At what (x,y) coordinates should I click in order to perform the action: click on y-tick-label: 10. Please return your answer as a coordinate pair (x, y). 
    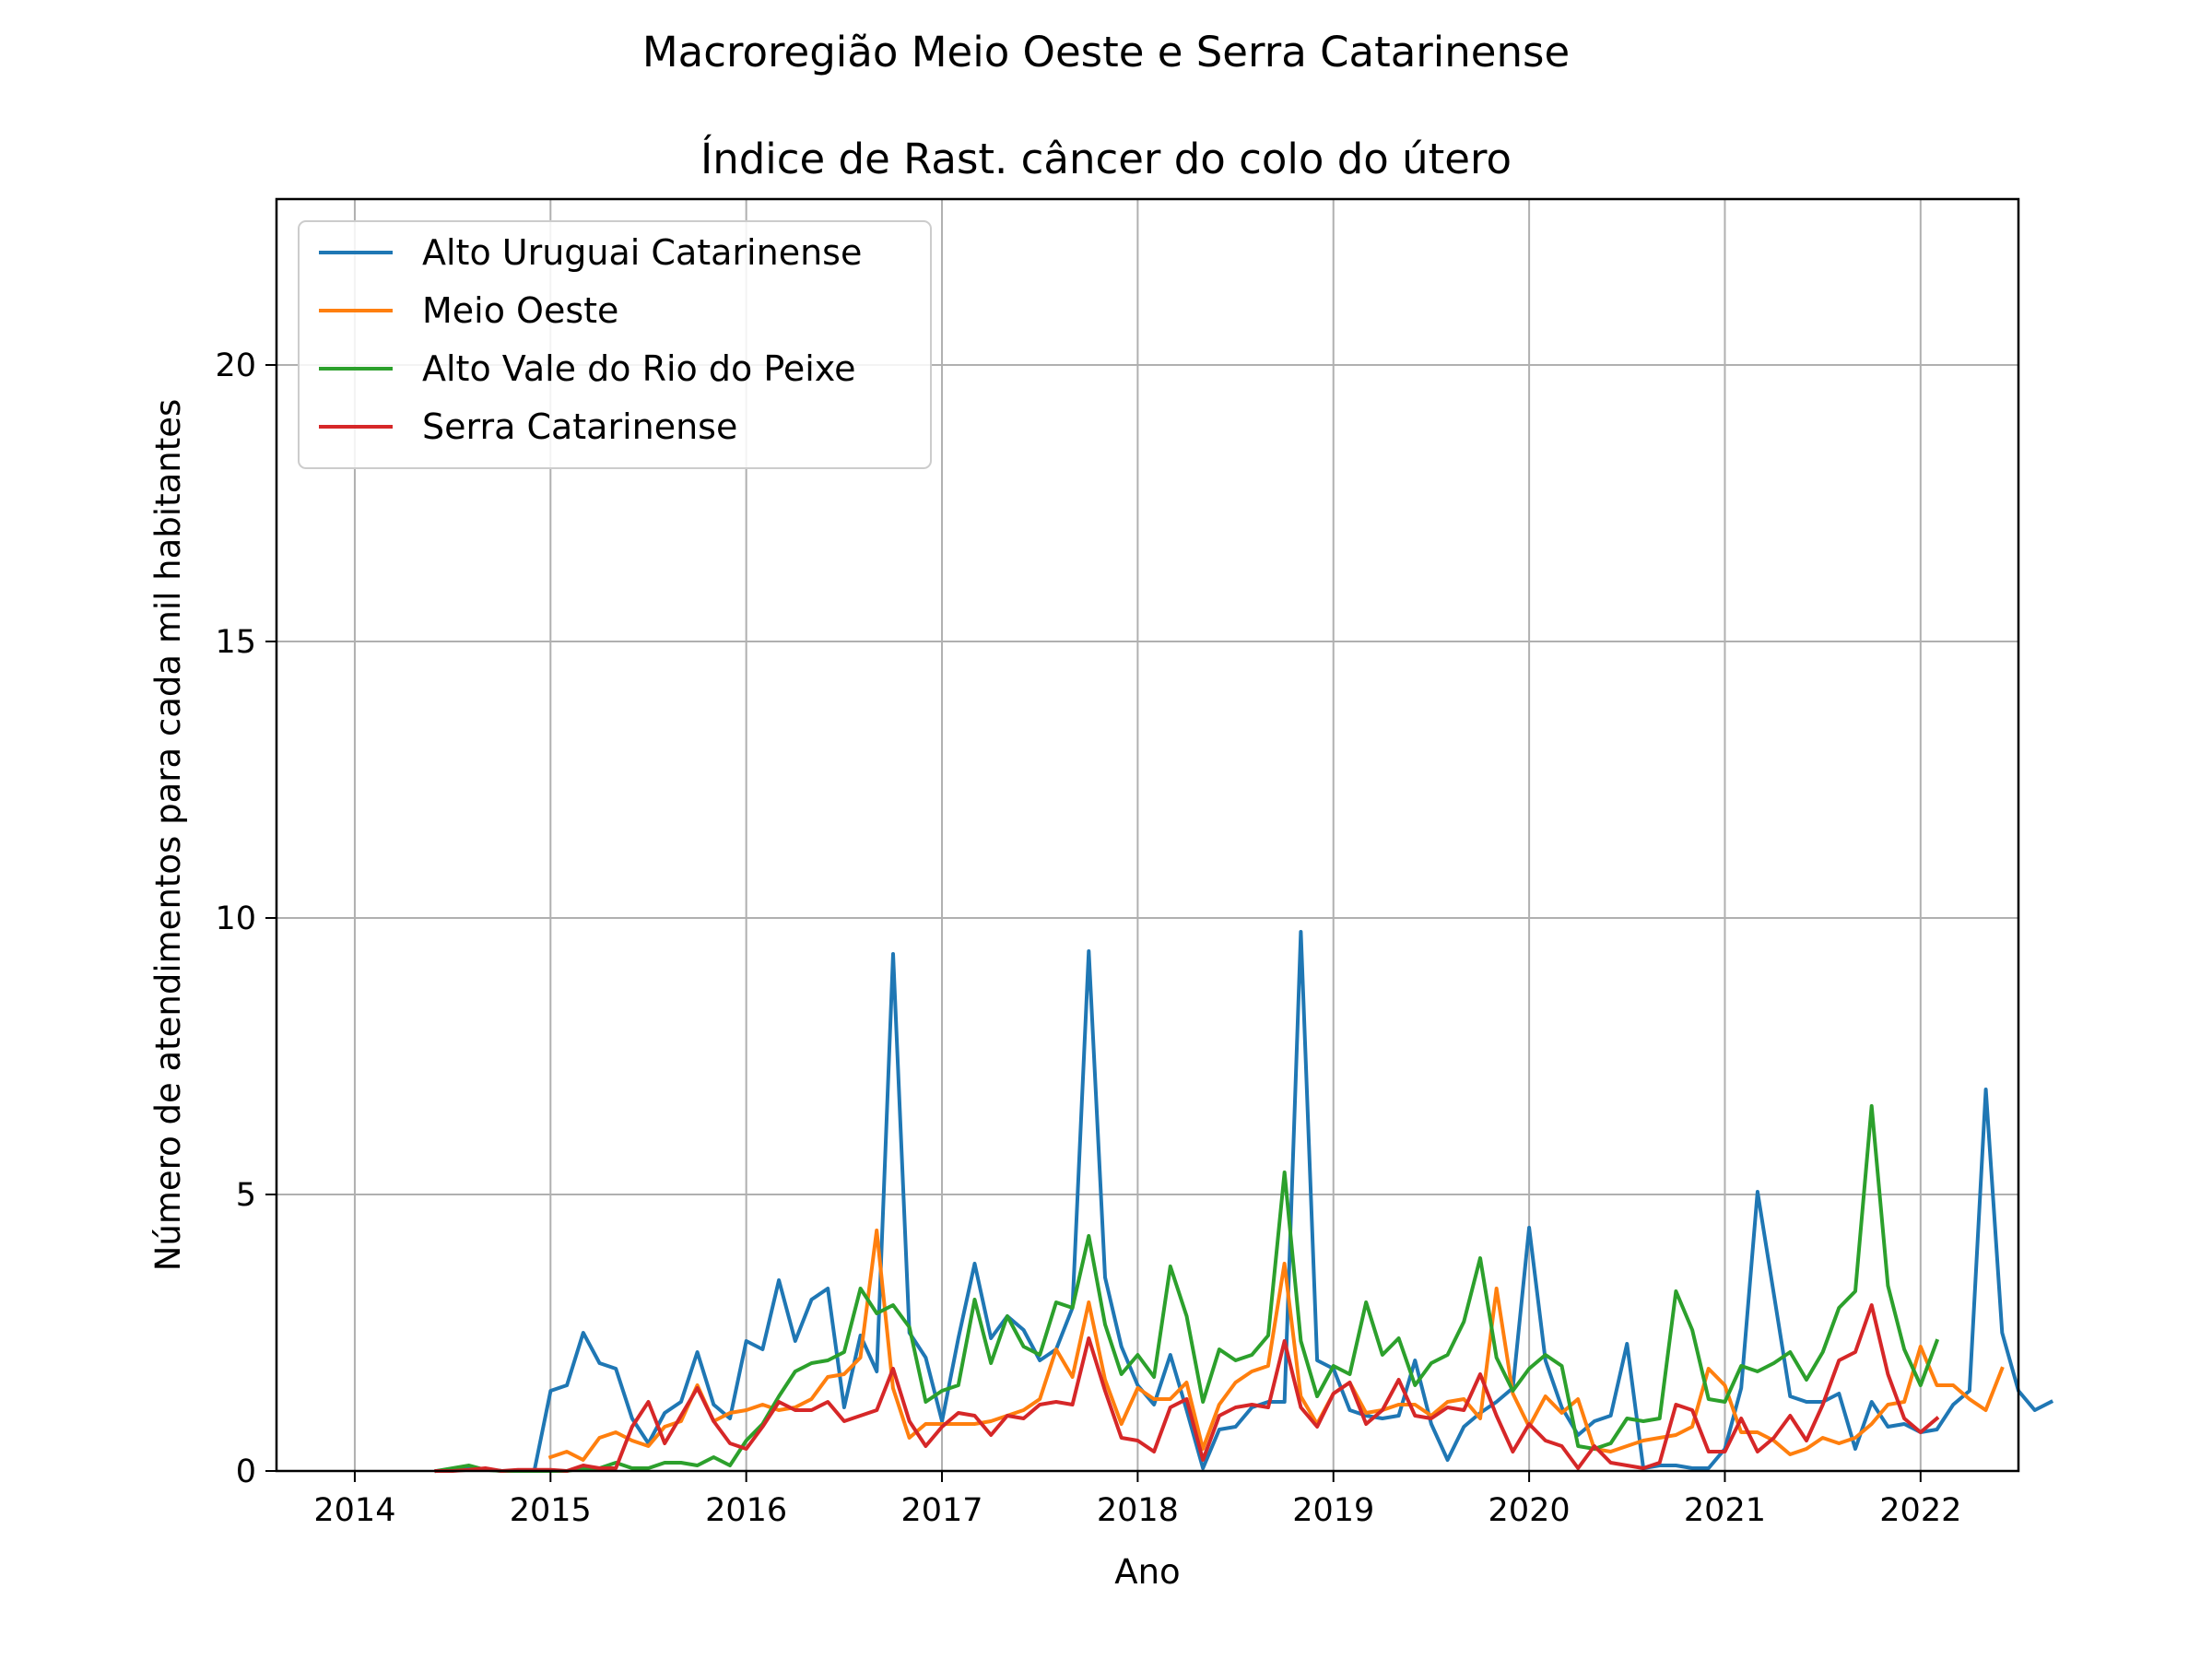
    Looking at the image, I should click on (235, 918).